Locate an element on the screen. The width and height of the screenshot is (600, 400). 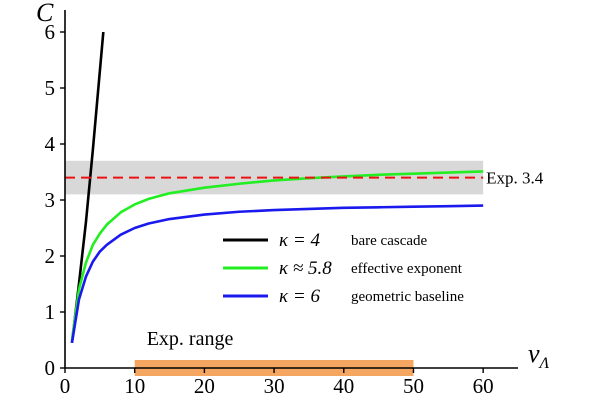
y-tick-label-0: 0 is located at coordinates (50, 368).